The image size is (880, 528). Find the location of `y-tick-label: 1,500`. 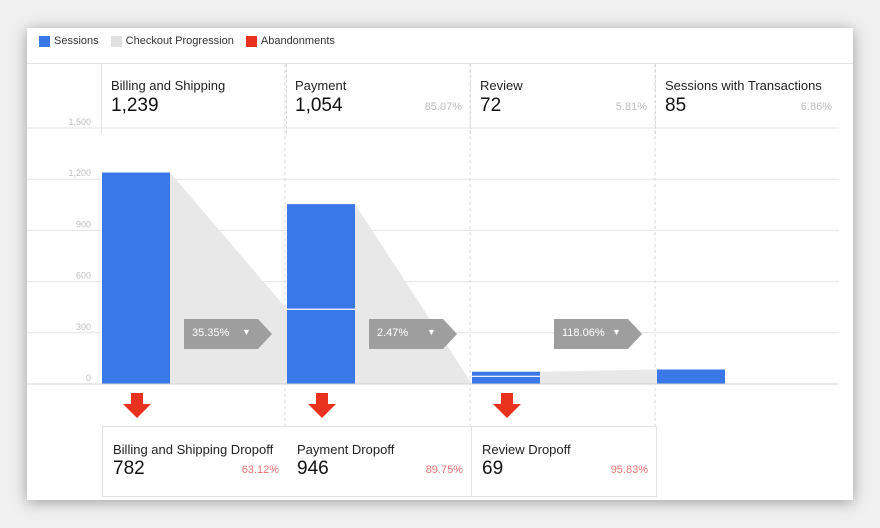

y-tick-label: 1,500 is located at coordinates (79, 122).